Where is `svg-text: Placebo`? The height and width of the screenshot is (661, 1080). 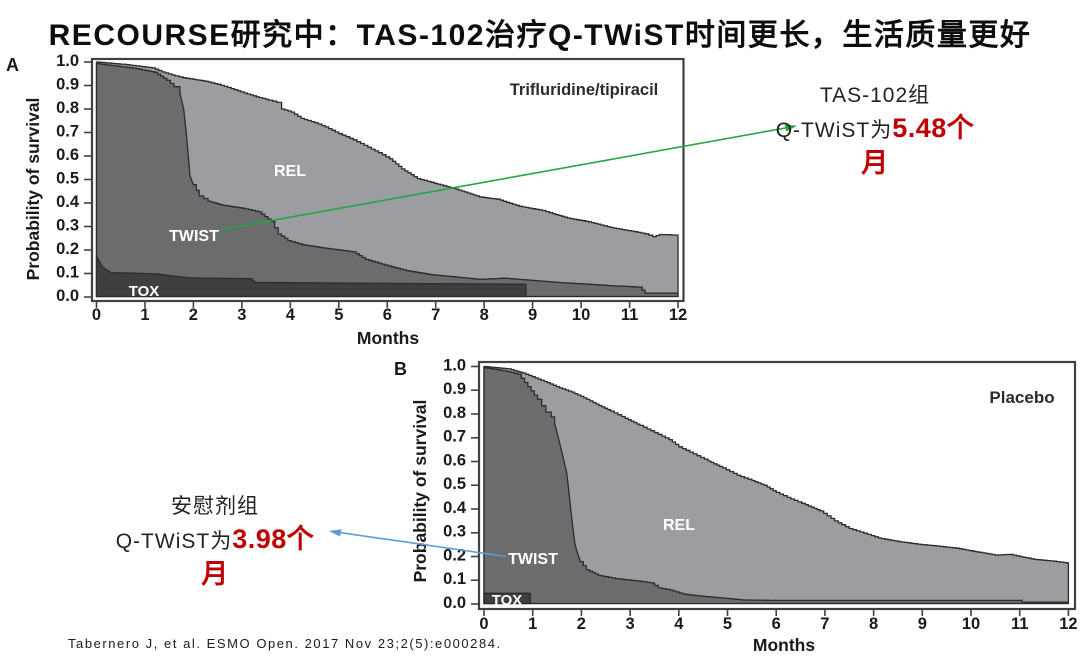
svg-text: Placebo is located at coordinates (1021, 397).